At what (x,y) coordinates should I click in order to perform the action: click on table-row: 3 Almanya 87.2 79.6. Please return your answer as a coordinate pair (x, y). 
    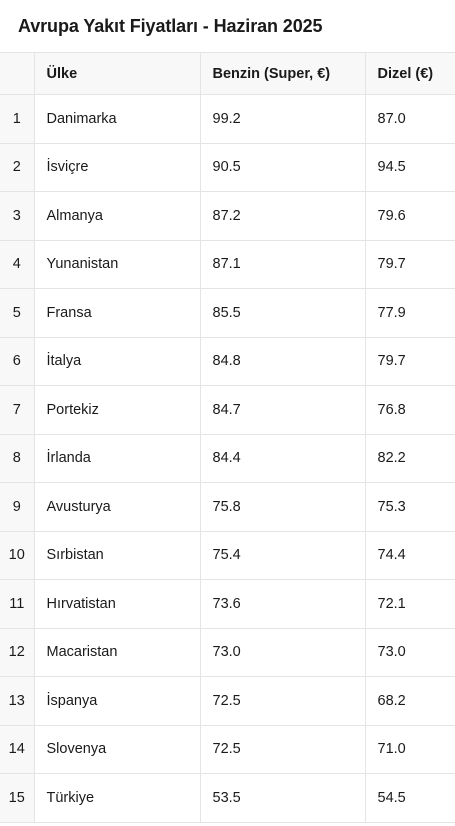
    Looking at the image, I should click on (227, 215).